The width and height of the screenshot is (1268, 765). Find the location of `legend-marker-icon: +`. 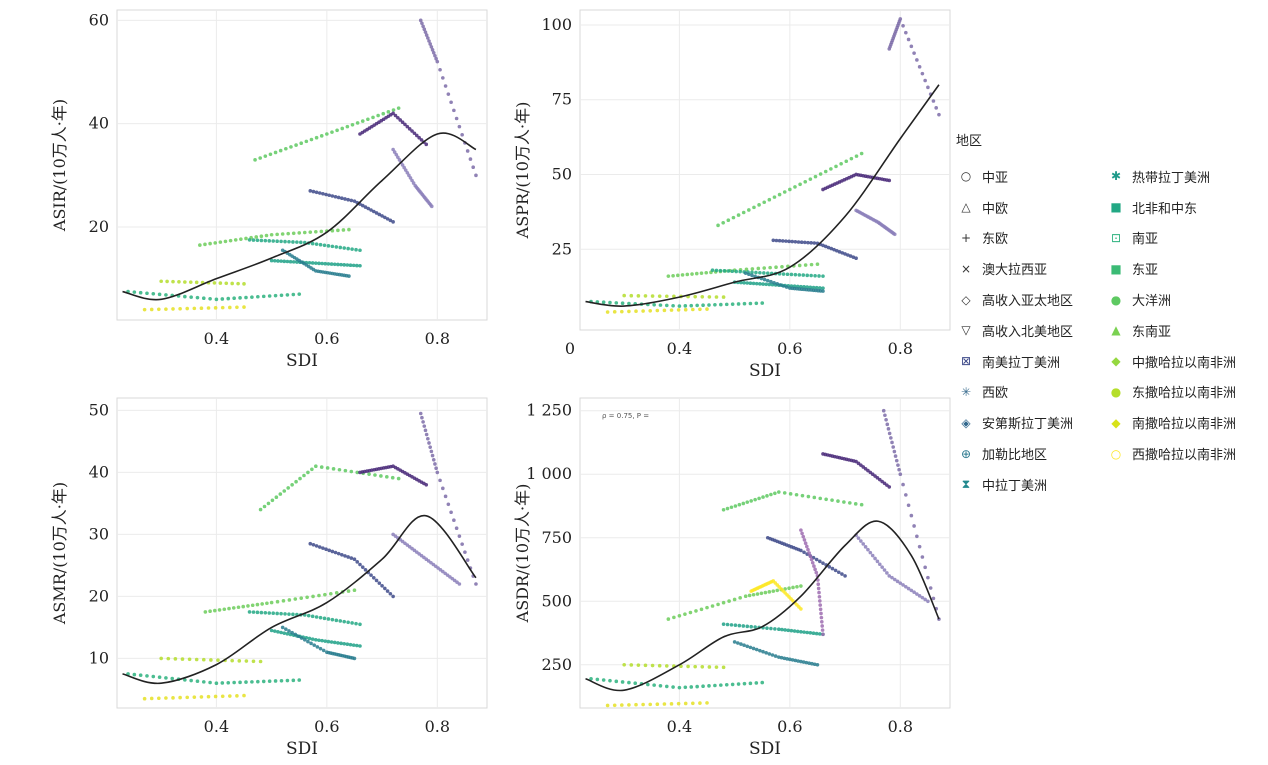

legend-marker-icon: + is located at coordinates (966, 237).